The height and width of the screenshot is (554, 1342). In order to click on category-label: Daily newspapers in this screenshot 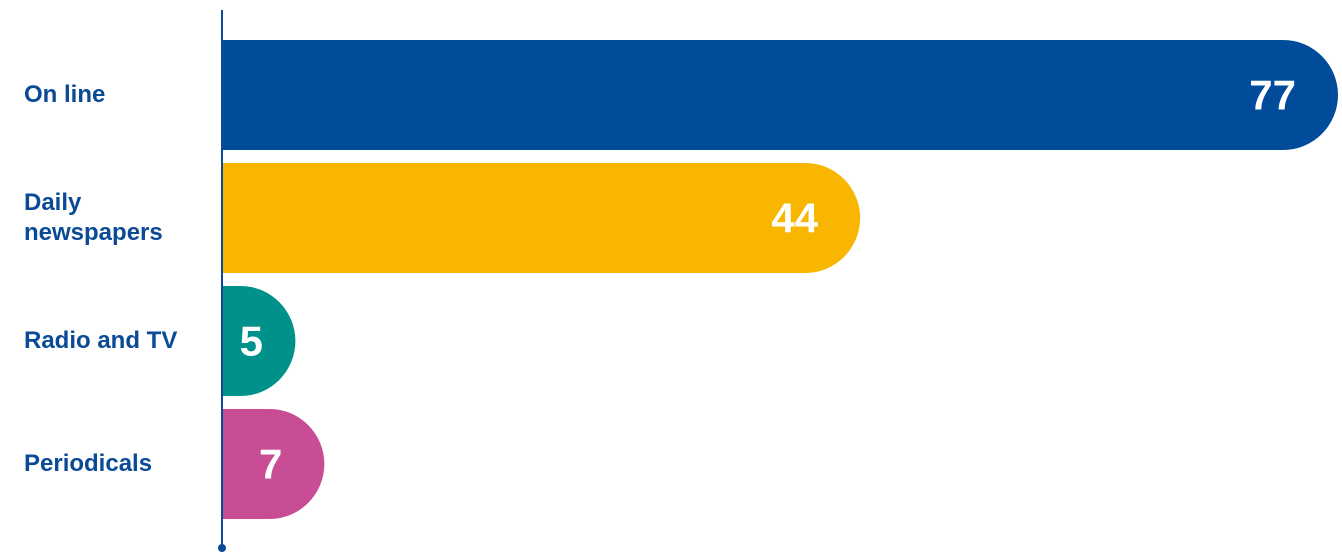, I will do `click(93, 217)`.